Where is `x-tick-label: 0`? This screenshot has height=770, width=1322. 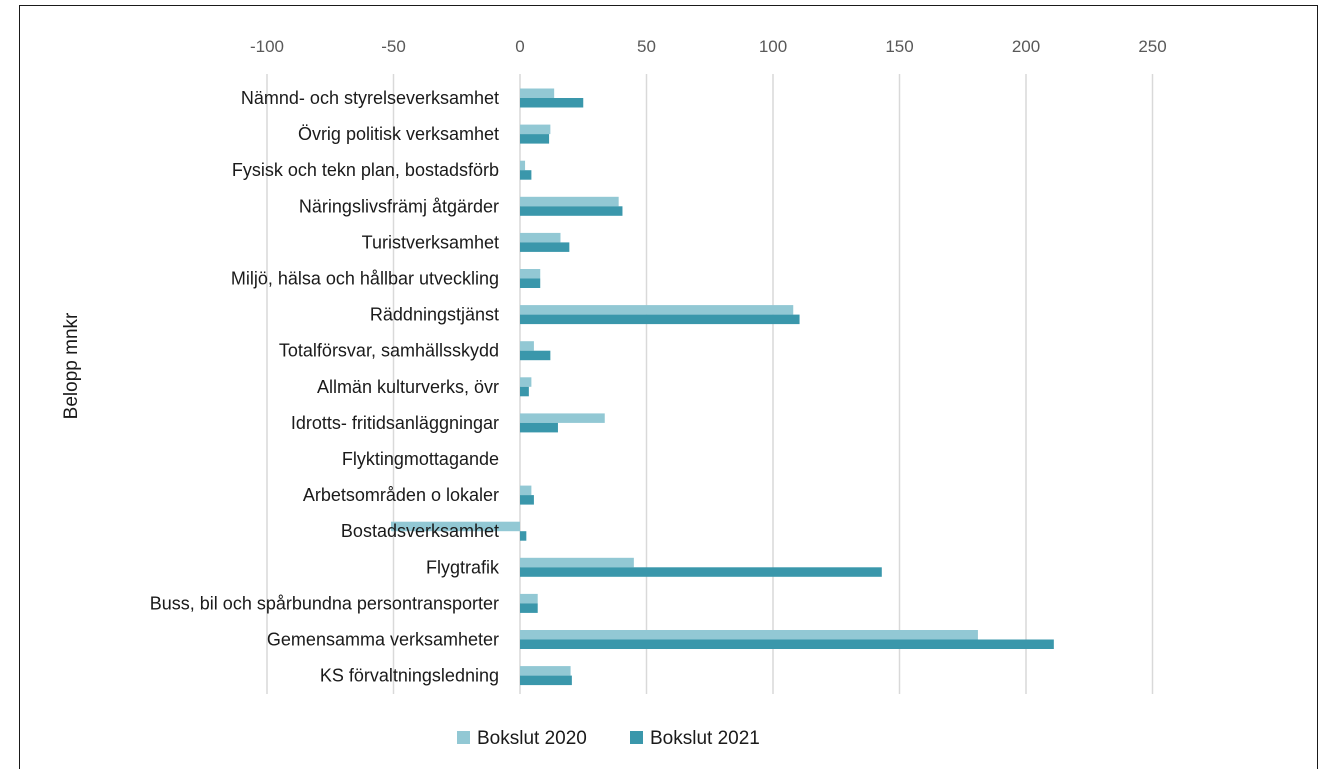
x-tick-label: 0 is located at coordinates (519, 46).